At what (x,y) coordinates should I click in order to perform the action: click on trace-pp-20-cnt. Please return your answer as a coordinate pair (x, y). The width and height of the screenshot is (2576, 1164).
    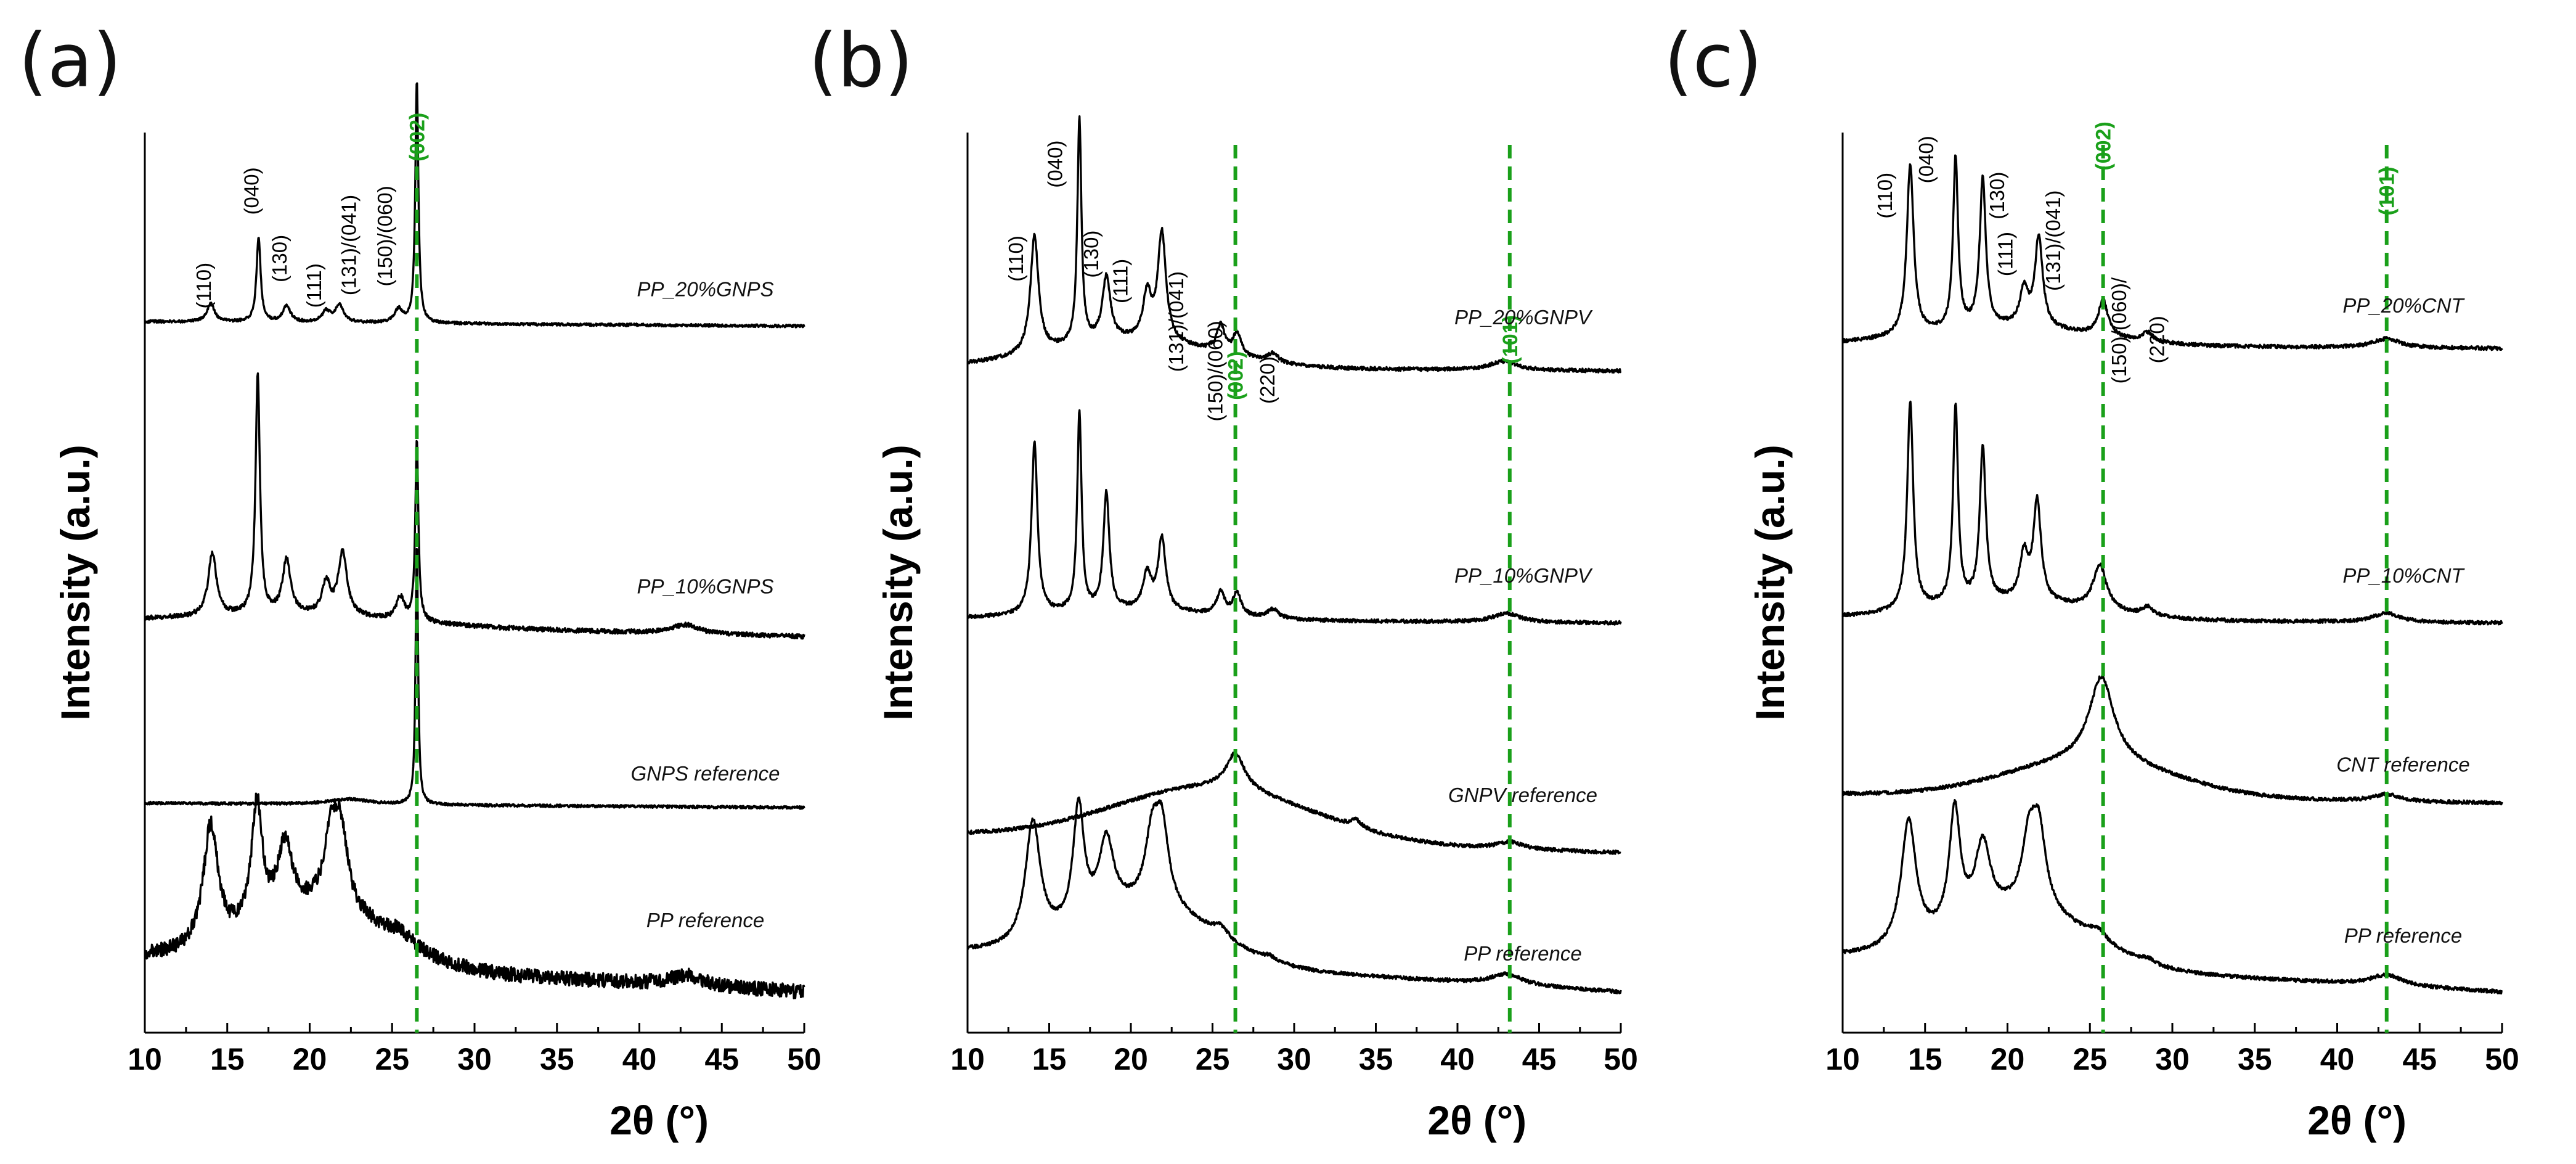
    Looking at the image, I should click on (2172, 252).